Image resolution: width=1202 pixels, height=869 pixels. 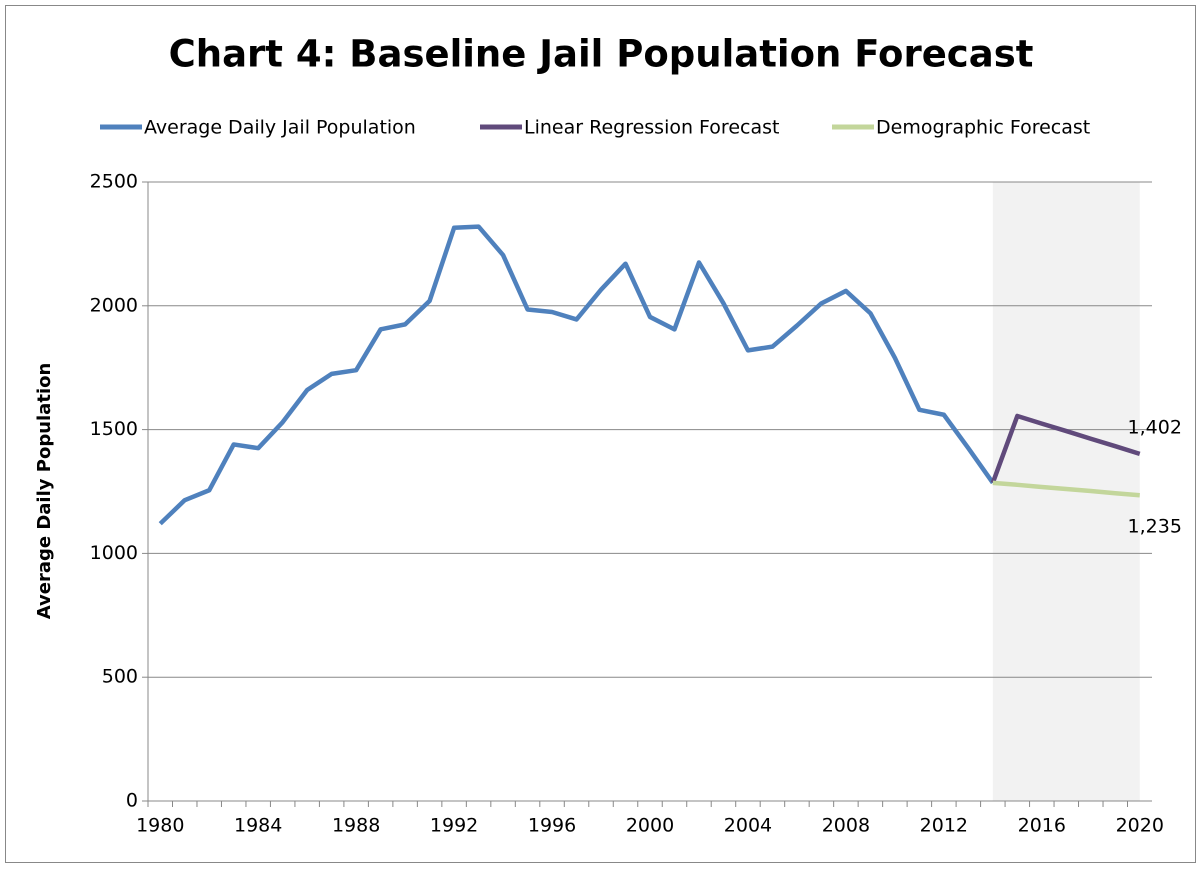 What do you see at coordinates (1155, 427) in the screenshot?
I see `data-label: 1,402` at bounding box center [1155, 427].